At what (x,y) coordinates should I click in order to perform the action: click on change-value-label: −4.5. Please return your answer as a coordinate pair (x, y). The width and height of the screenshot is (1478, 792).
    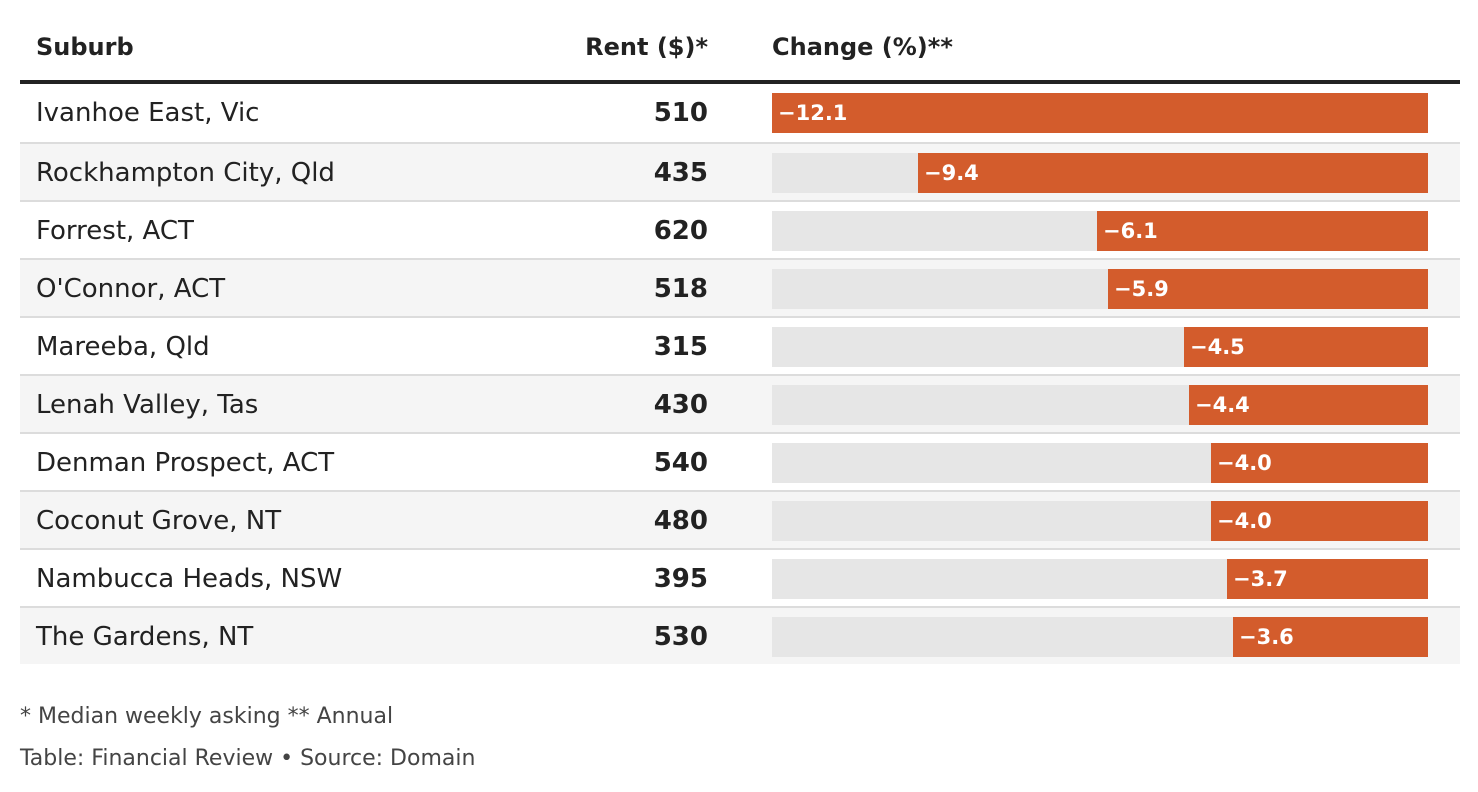
    Looking at the image, I should click on (1217, 347).